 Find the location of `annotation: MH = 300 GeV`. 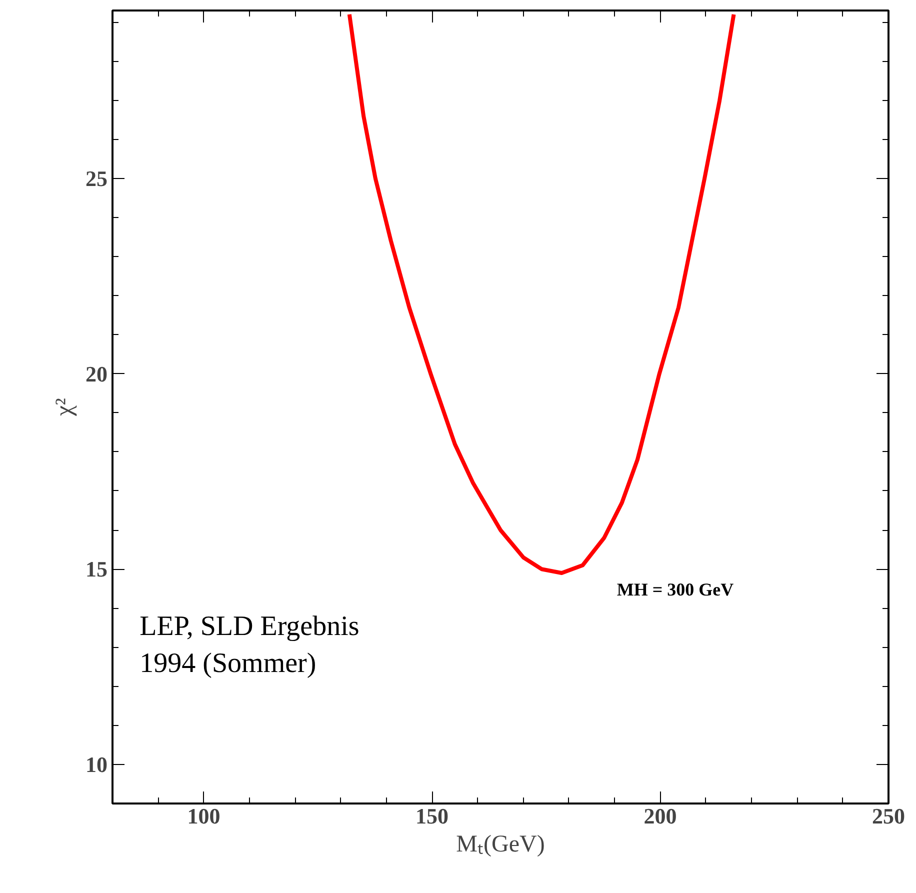

annotation: MH = 300 GeV is located at coordinates (675, 589).